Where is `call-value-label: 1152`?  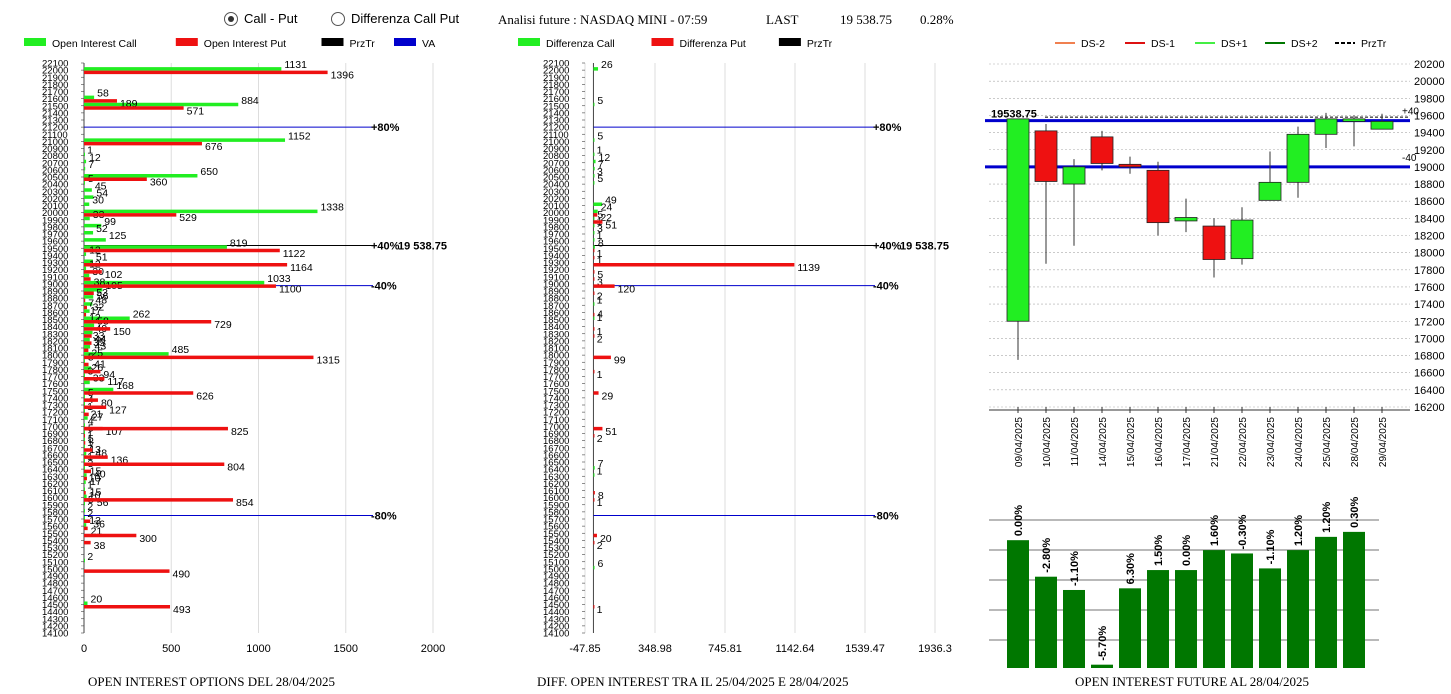 call-value-label: 1152 is located at coordinates (299, 136).